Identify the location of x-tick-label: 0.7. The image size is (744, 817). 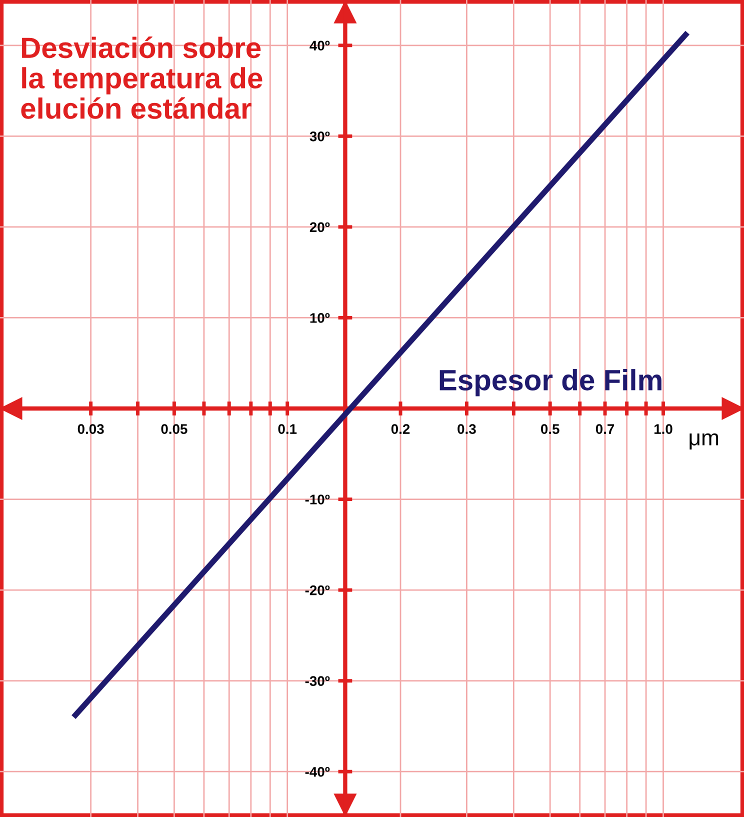
(605, 429).